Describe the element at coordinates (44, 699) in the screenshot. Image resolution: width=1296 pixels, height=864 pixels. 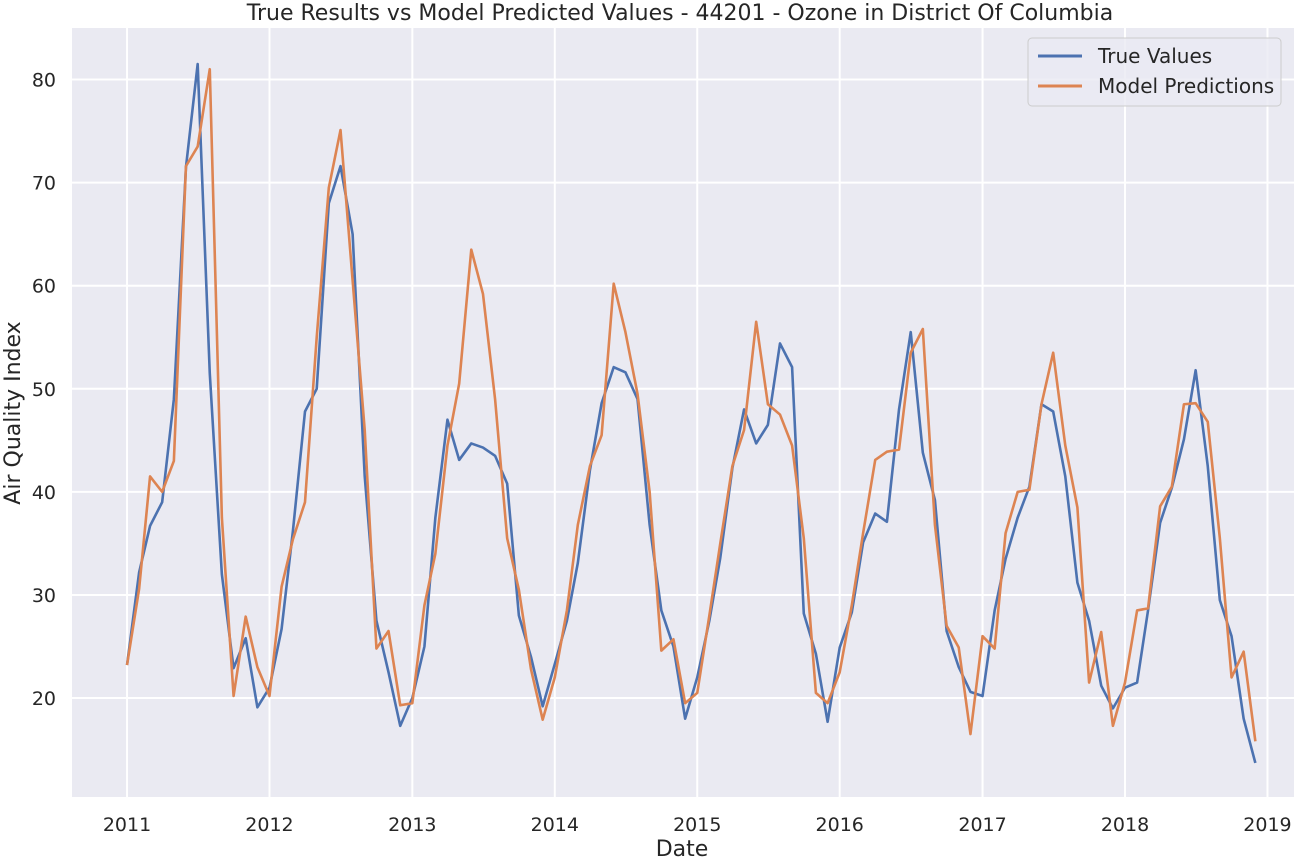
I see `y-tick-label: 20` at that location.